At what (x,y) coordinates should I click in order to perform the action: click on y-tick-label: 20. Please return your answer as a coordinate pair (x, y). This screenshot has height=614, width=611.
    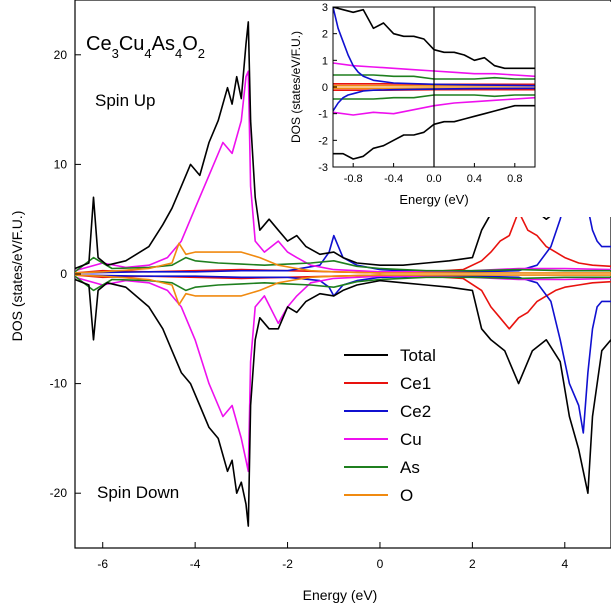
    Looking at the image, I should click on (61, 55).